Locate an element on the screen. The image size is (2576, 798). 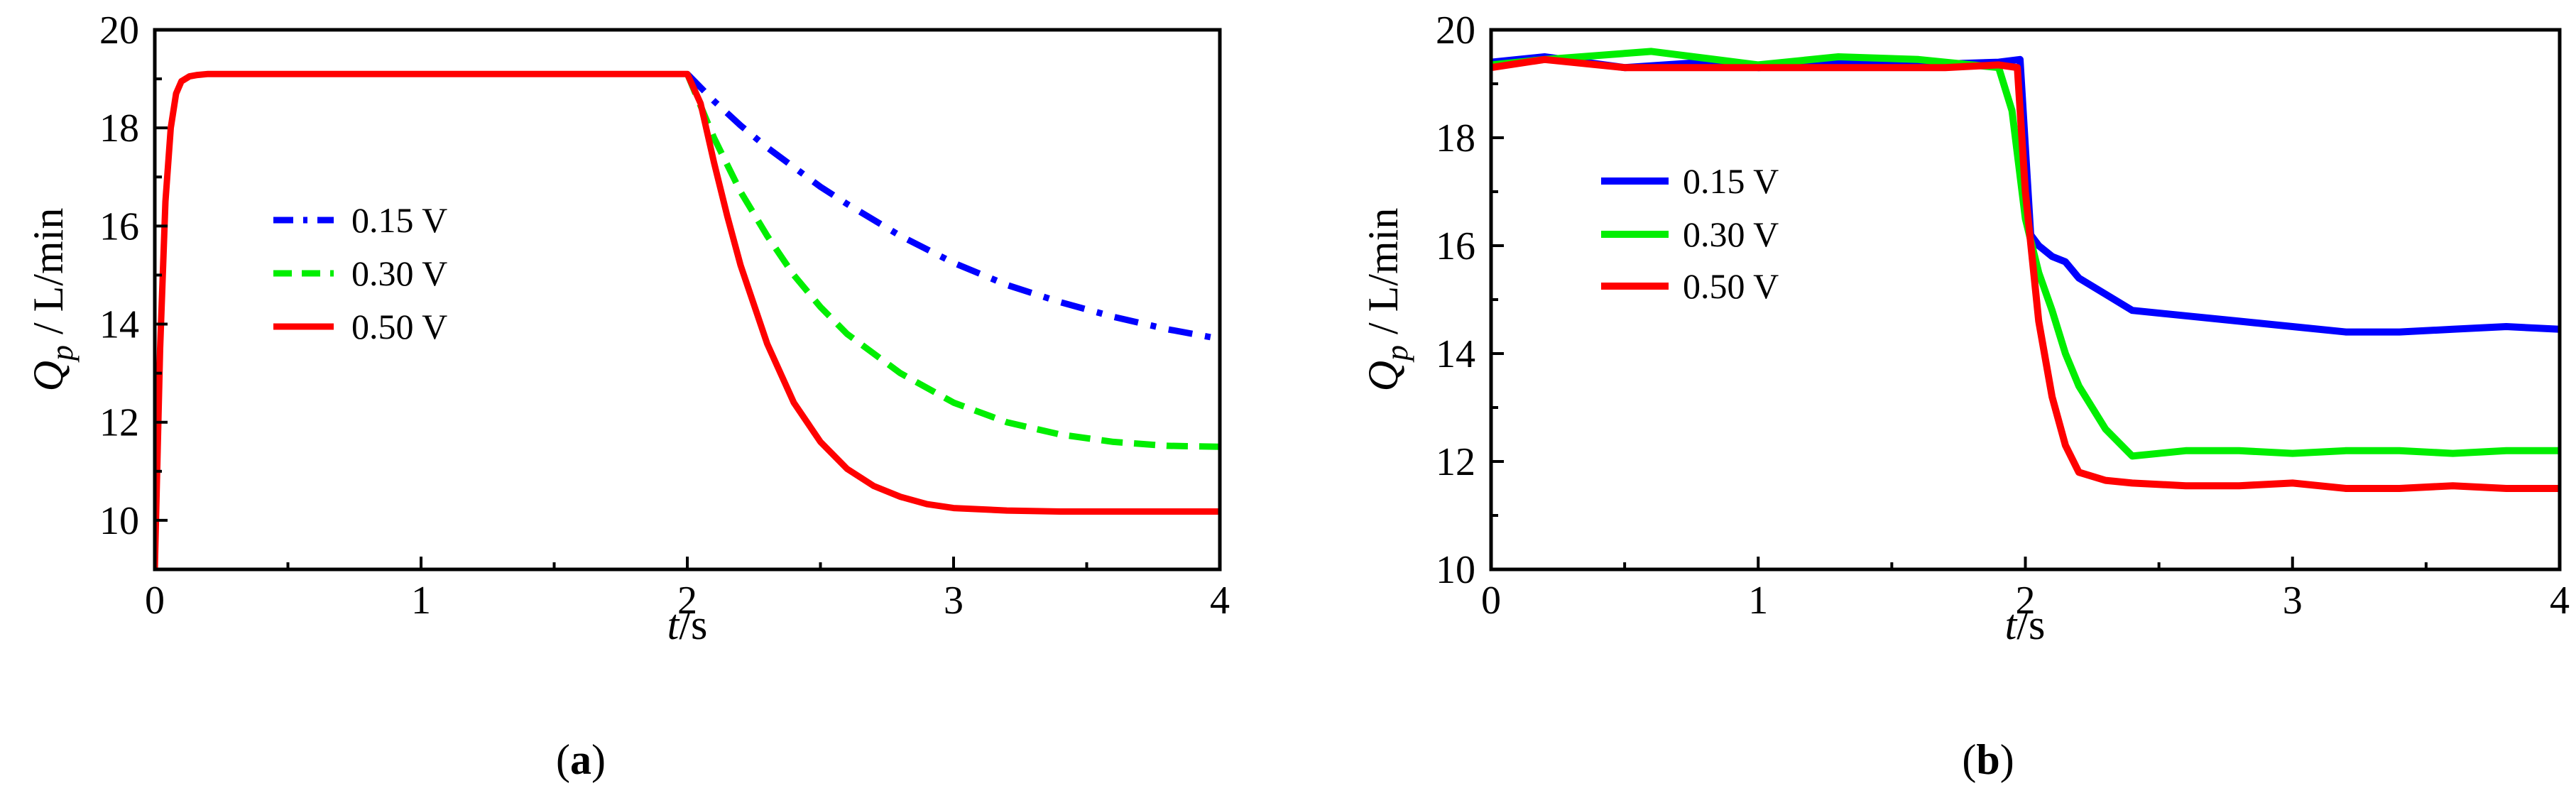
panel-b-y-axis-unit: / L/min is located at coordinates (1383, 276).